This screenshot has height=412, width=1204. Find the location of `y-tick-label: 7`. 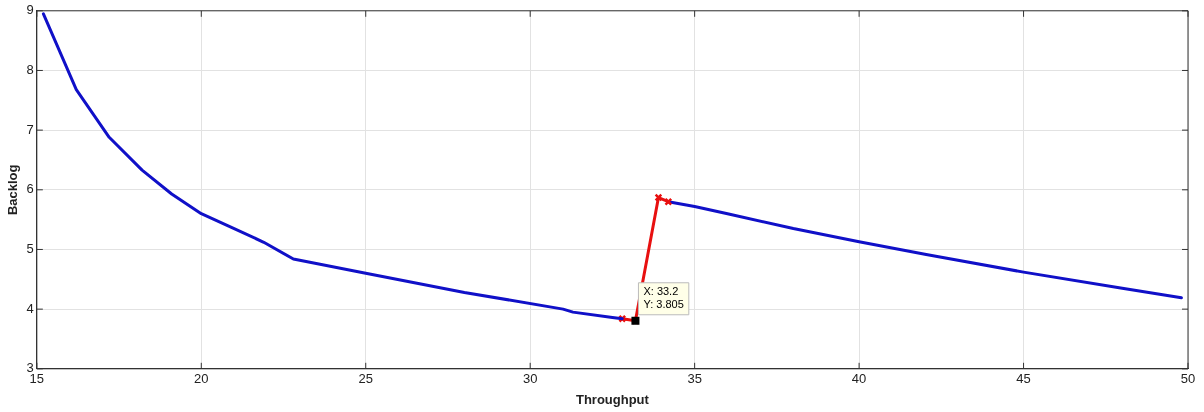

y-tick-label: 7 is located at coordinates (30, 129).